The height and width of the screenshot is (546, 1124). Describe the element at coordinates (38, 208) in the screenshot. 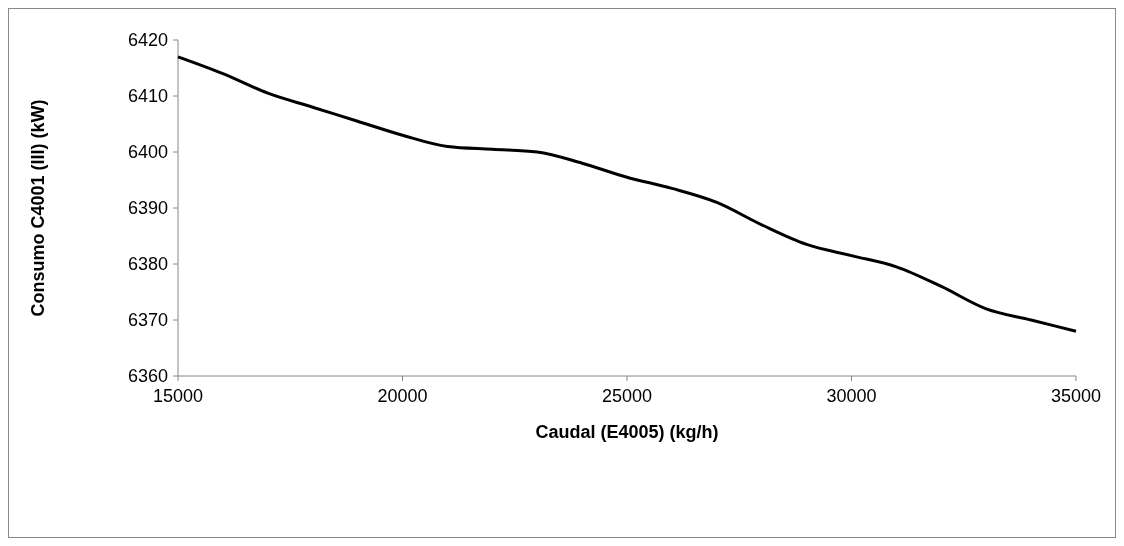

I see `y-axis-title: Consumo C4001 (III) (kW)` at that location.